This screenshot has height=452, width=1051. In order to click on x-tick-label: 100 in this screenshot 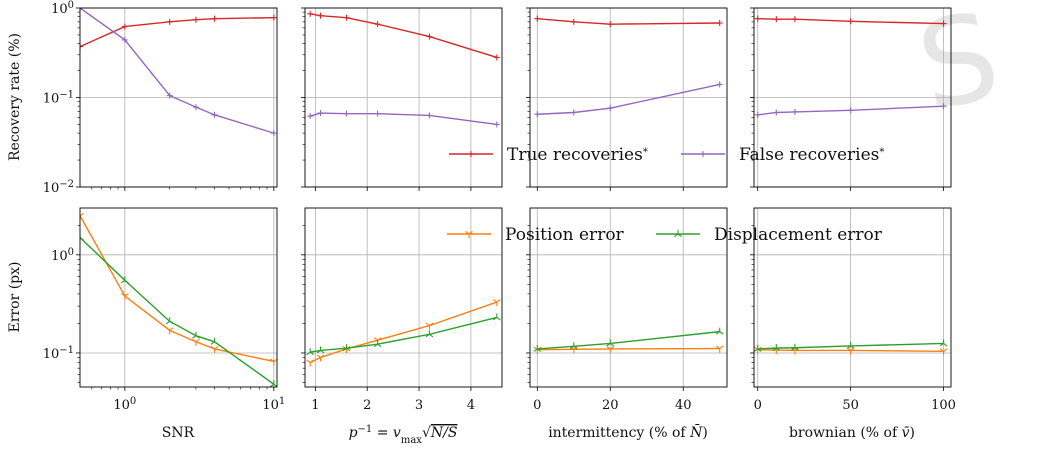, I will do `click(124, 405)`.